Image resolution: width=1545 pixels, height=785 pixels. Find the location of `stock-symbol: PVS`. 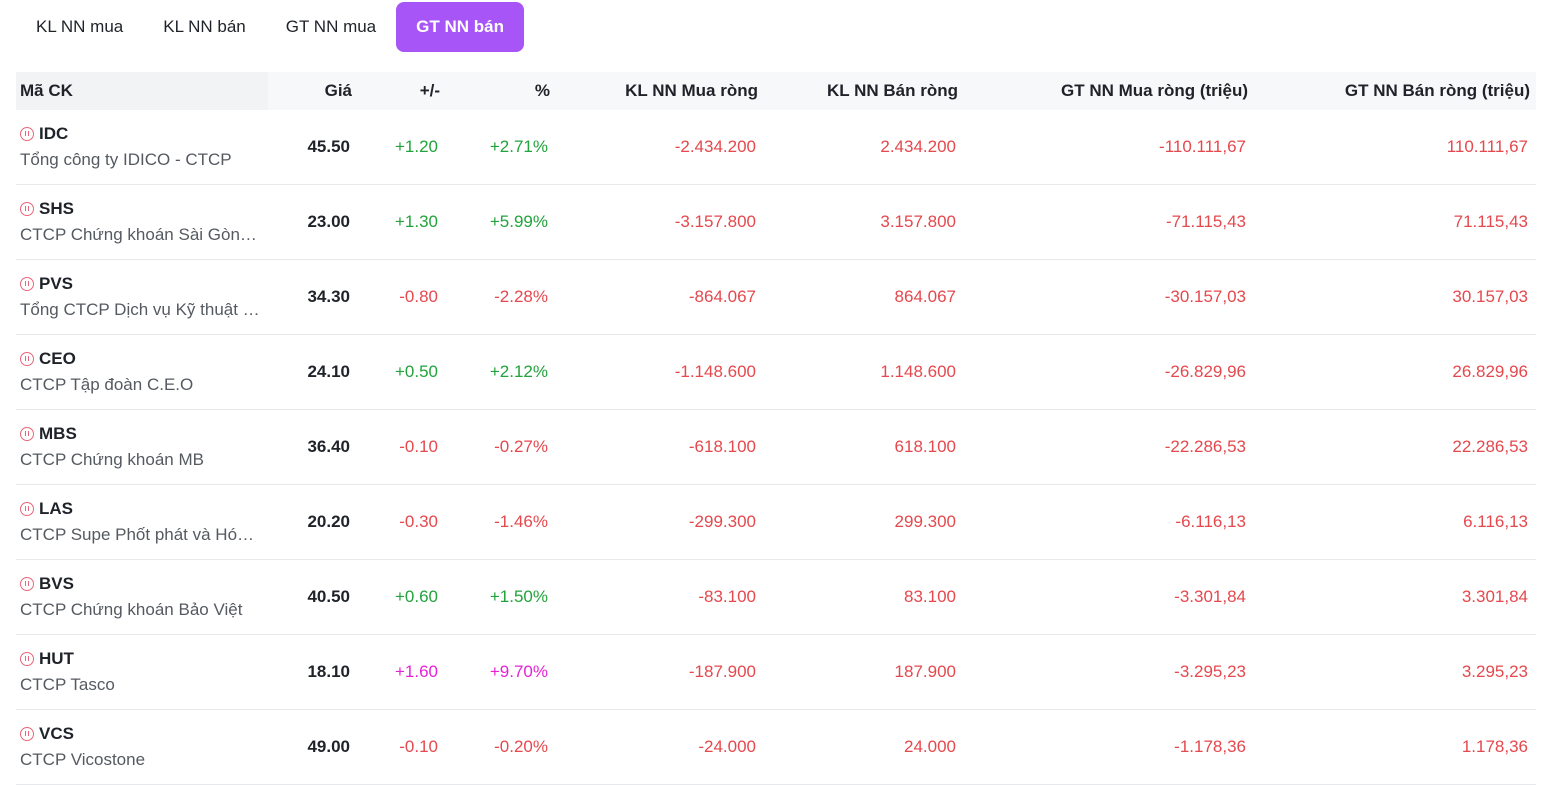

stock-symbol: PVS is located at coordinates (56, 283).